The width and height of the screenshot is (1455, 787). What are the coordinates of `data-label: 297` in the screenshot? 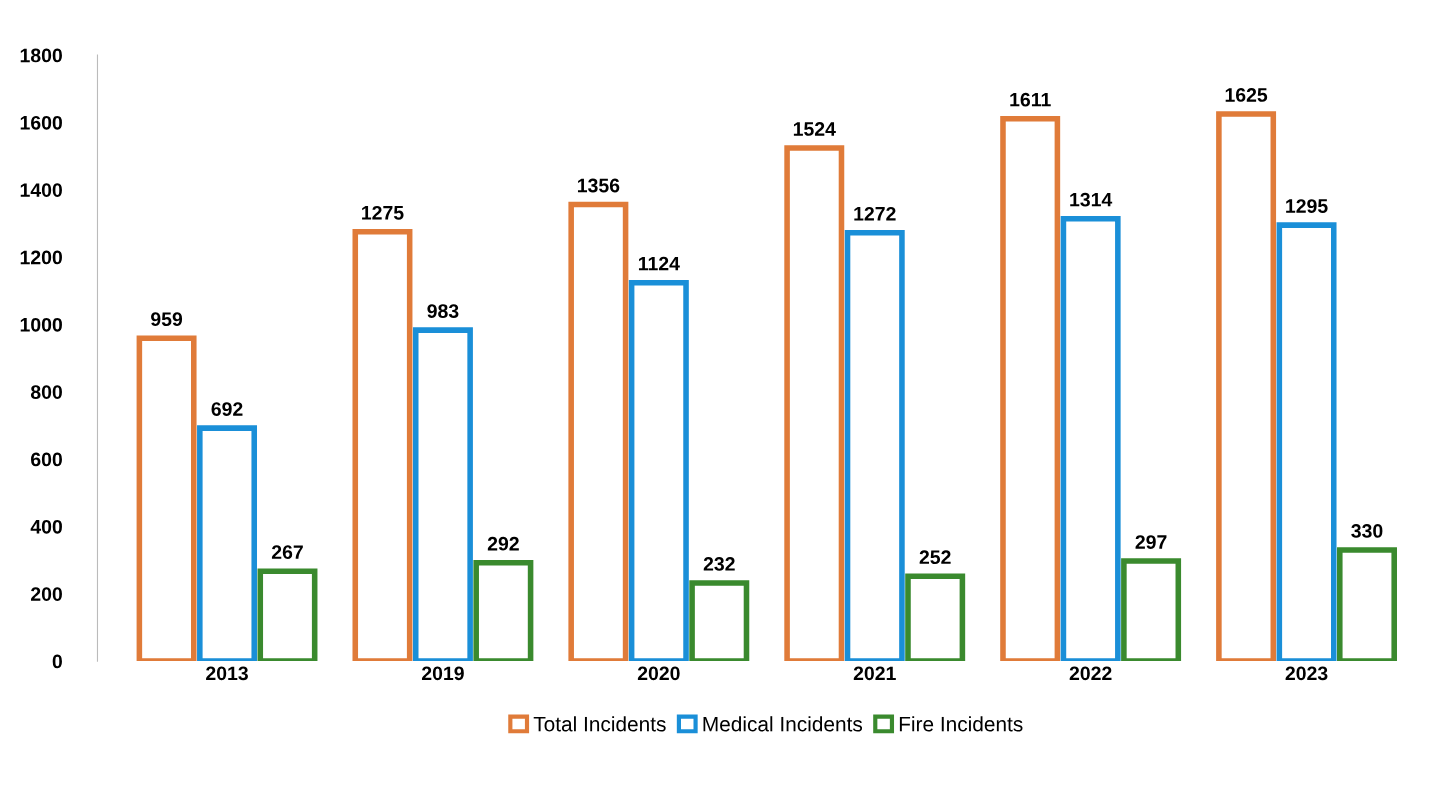 It's located at (1151, 542).